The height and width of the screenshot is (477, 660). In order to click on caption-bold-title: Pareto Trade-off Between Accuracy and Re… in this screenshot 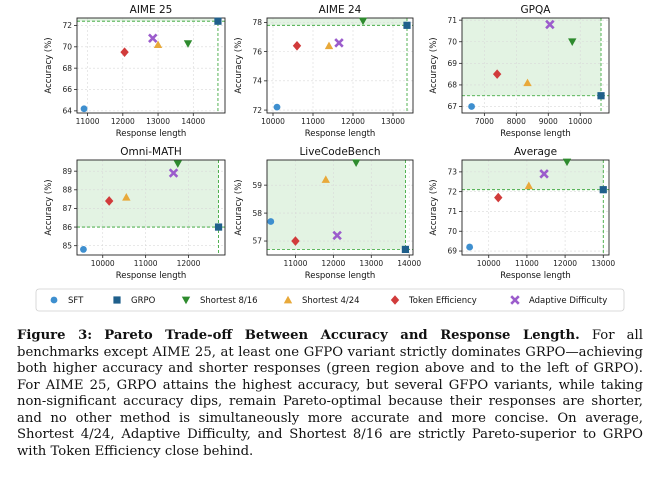, I will do `click(342, 335)`.